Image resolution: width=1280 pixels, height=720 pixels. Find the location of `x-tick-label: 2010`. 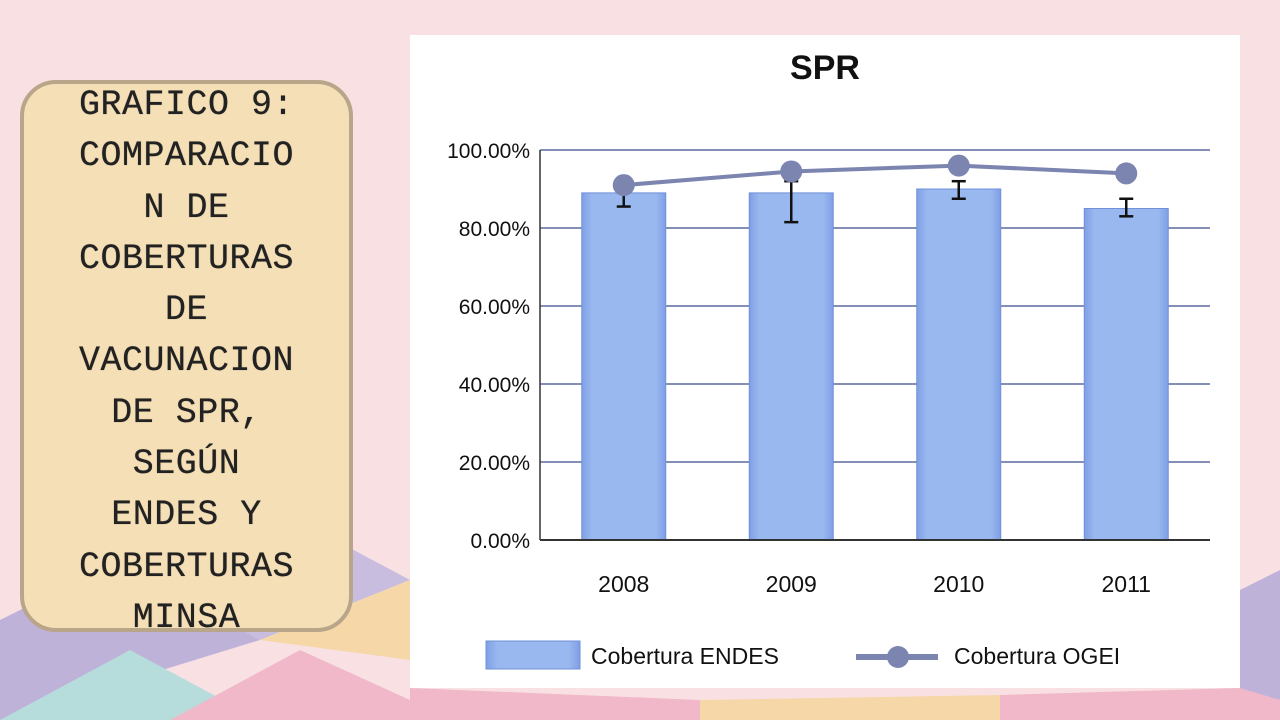

x-tick-label: 2010 is located at coordinates (958, 584).